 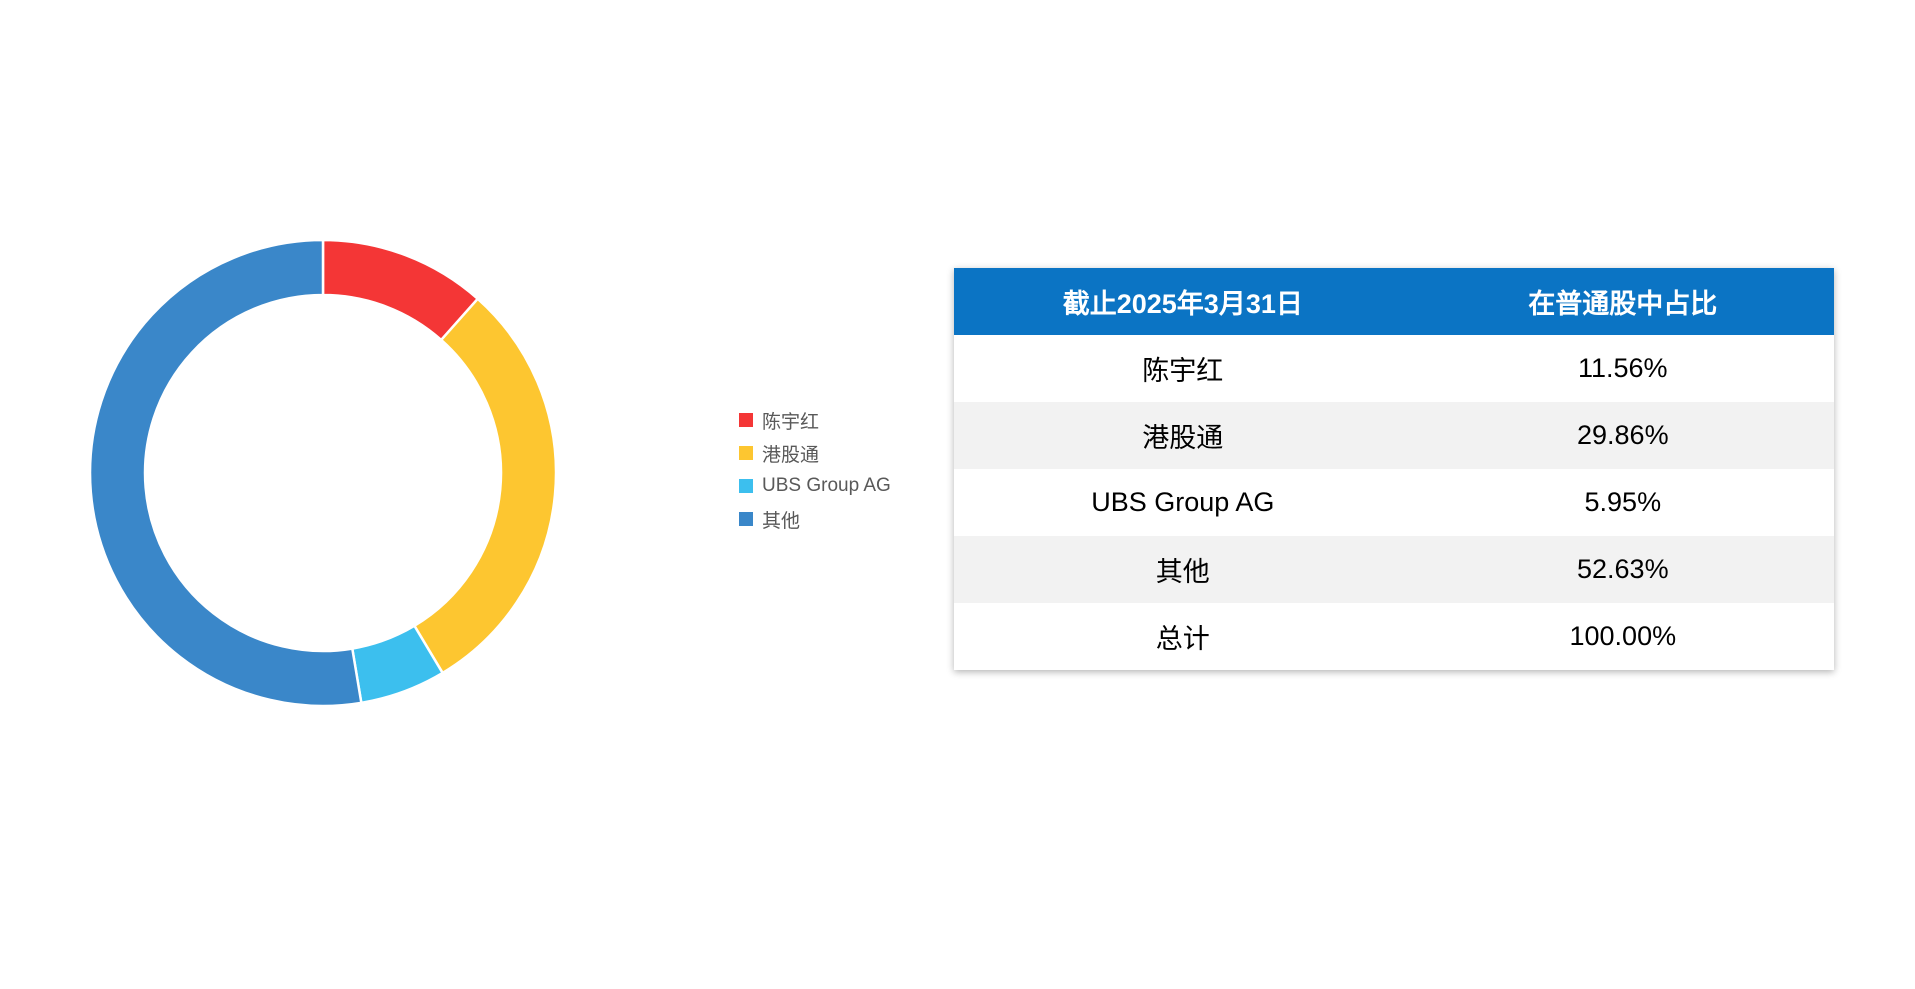 I want to click on table-cell-holder: 其他, so click(x=1182, y=572).